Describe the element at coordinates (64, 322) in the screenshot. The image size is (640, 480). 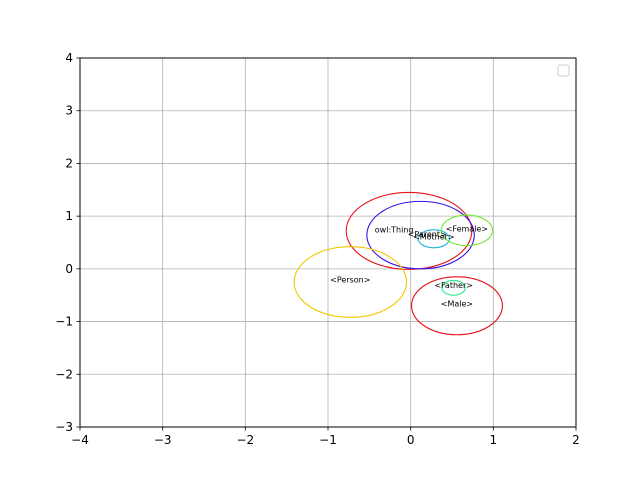
I see `y-tick-label: −1` at that location.